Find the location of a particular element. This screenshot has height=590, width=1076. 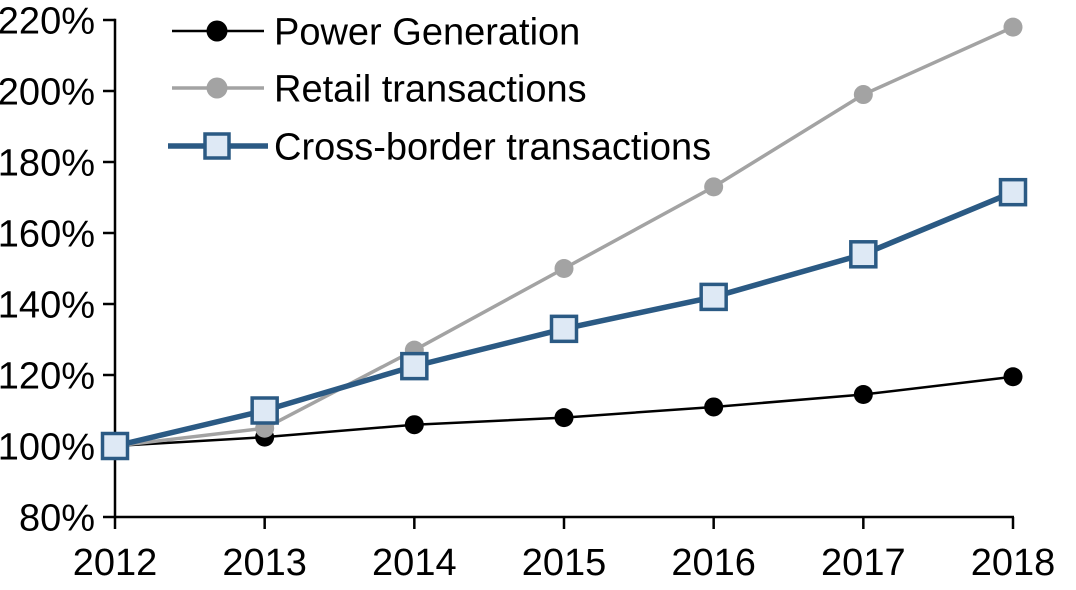

x-tick-label: 2012 is located at coordinates (115, 563).